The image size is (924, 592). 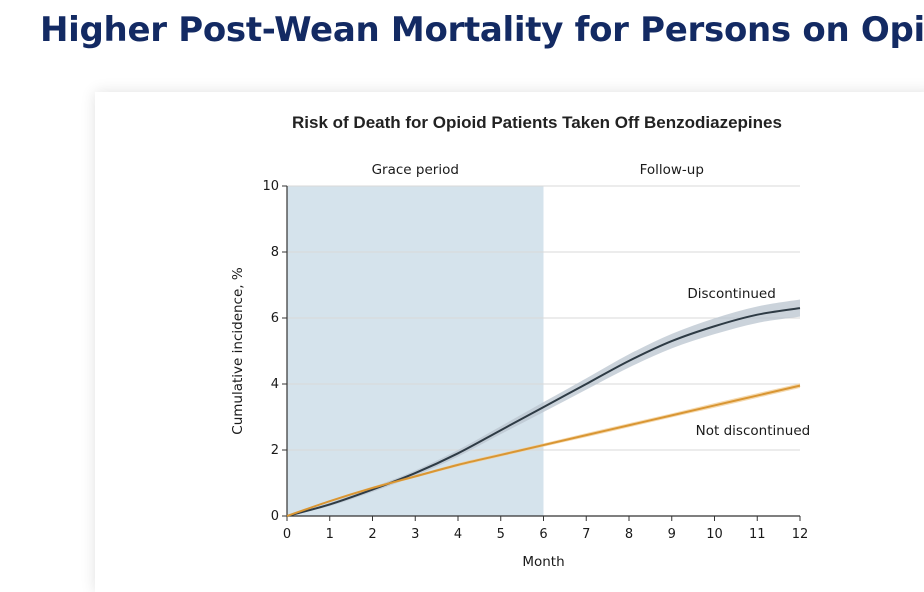 What do you see at coordinates (275, 516) in the screenshot?
I see `y-tick-label-0: 0` at bounding box center [275, 516].